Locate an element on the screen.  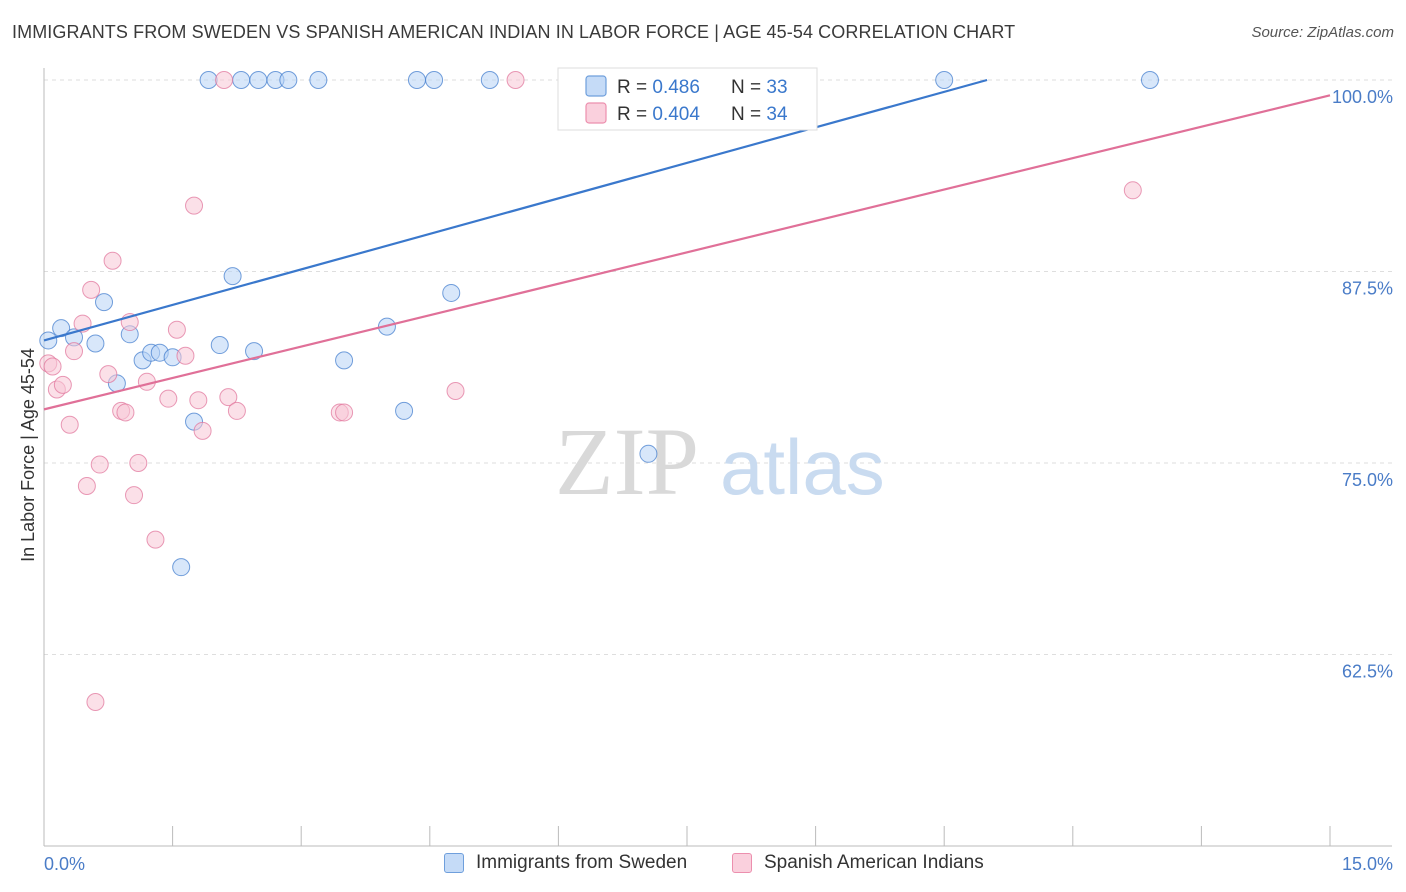
legend-item-sweden: Immigrants from Sweden is located at coordinates (565, 863).